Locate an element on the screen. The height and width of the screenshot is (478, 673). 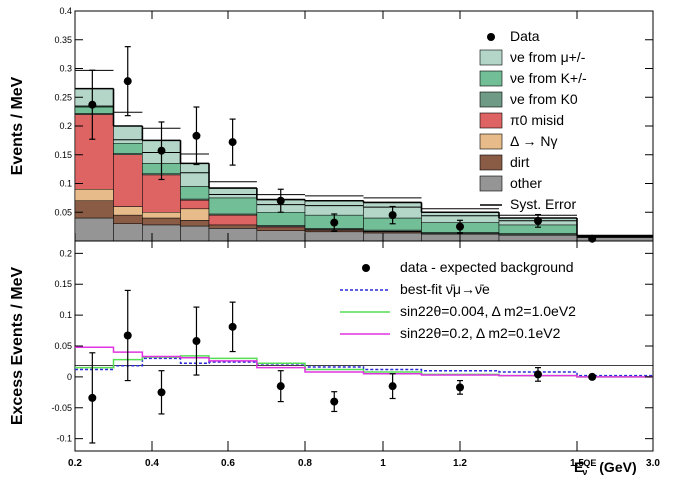
bot-xtick-label-2: 0.6 is located at coordinates (228, 463).